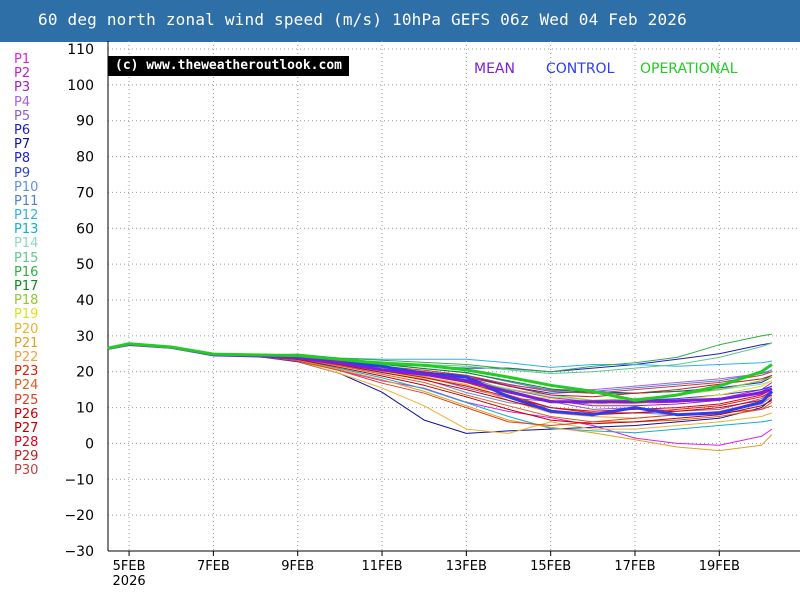 The width and height of the screenshot is (800, 600). What do you see at coordinates (26, 201) in the screenshot?
I see `member-legend-item: P11` at bounding box center [26, 201].